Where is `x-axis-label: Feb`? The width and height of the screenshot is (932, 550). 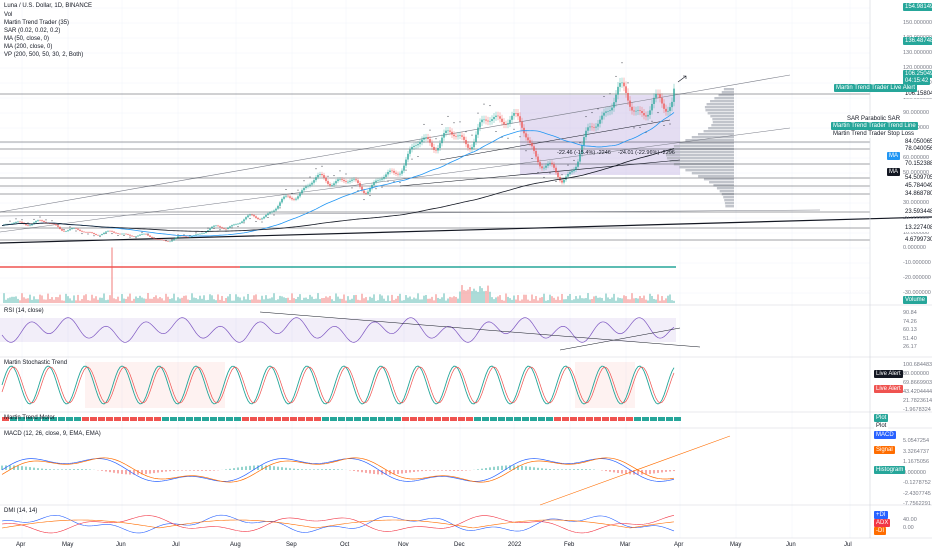 x-axis-label: Feb is located at coordinates (569, 545).